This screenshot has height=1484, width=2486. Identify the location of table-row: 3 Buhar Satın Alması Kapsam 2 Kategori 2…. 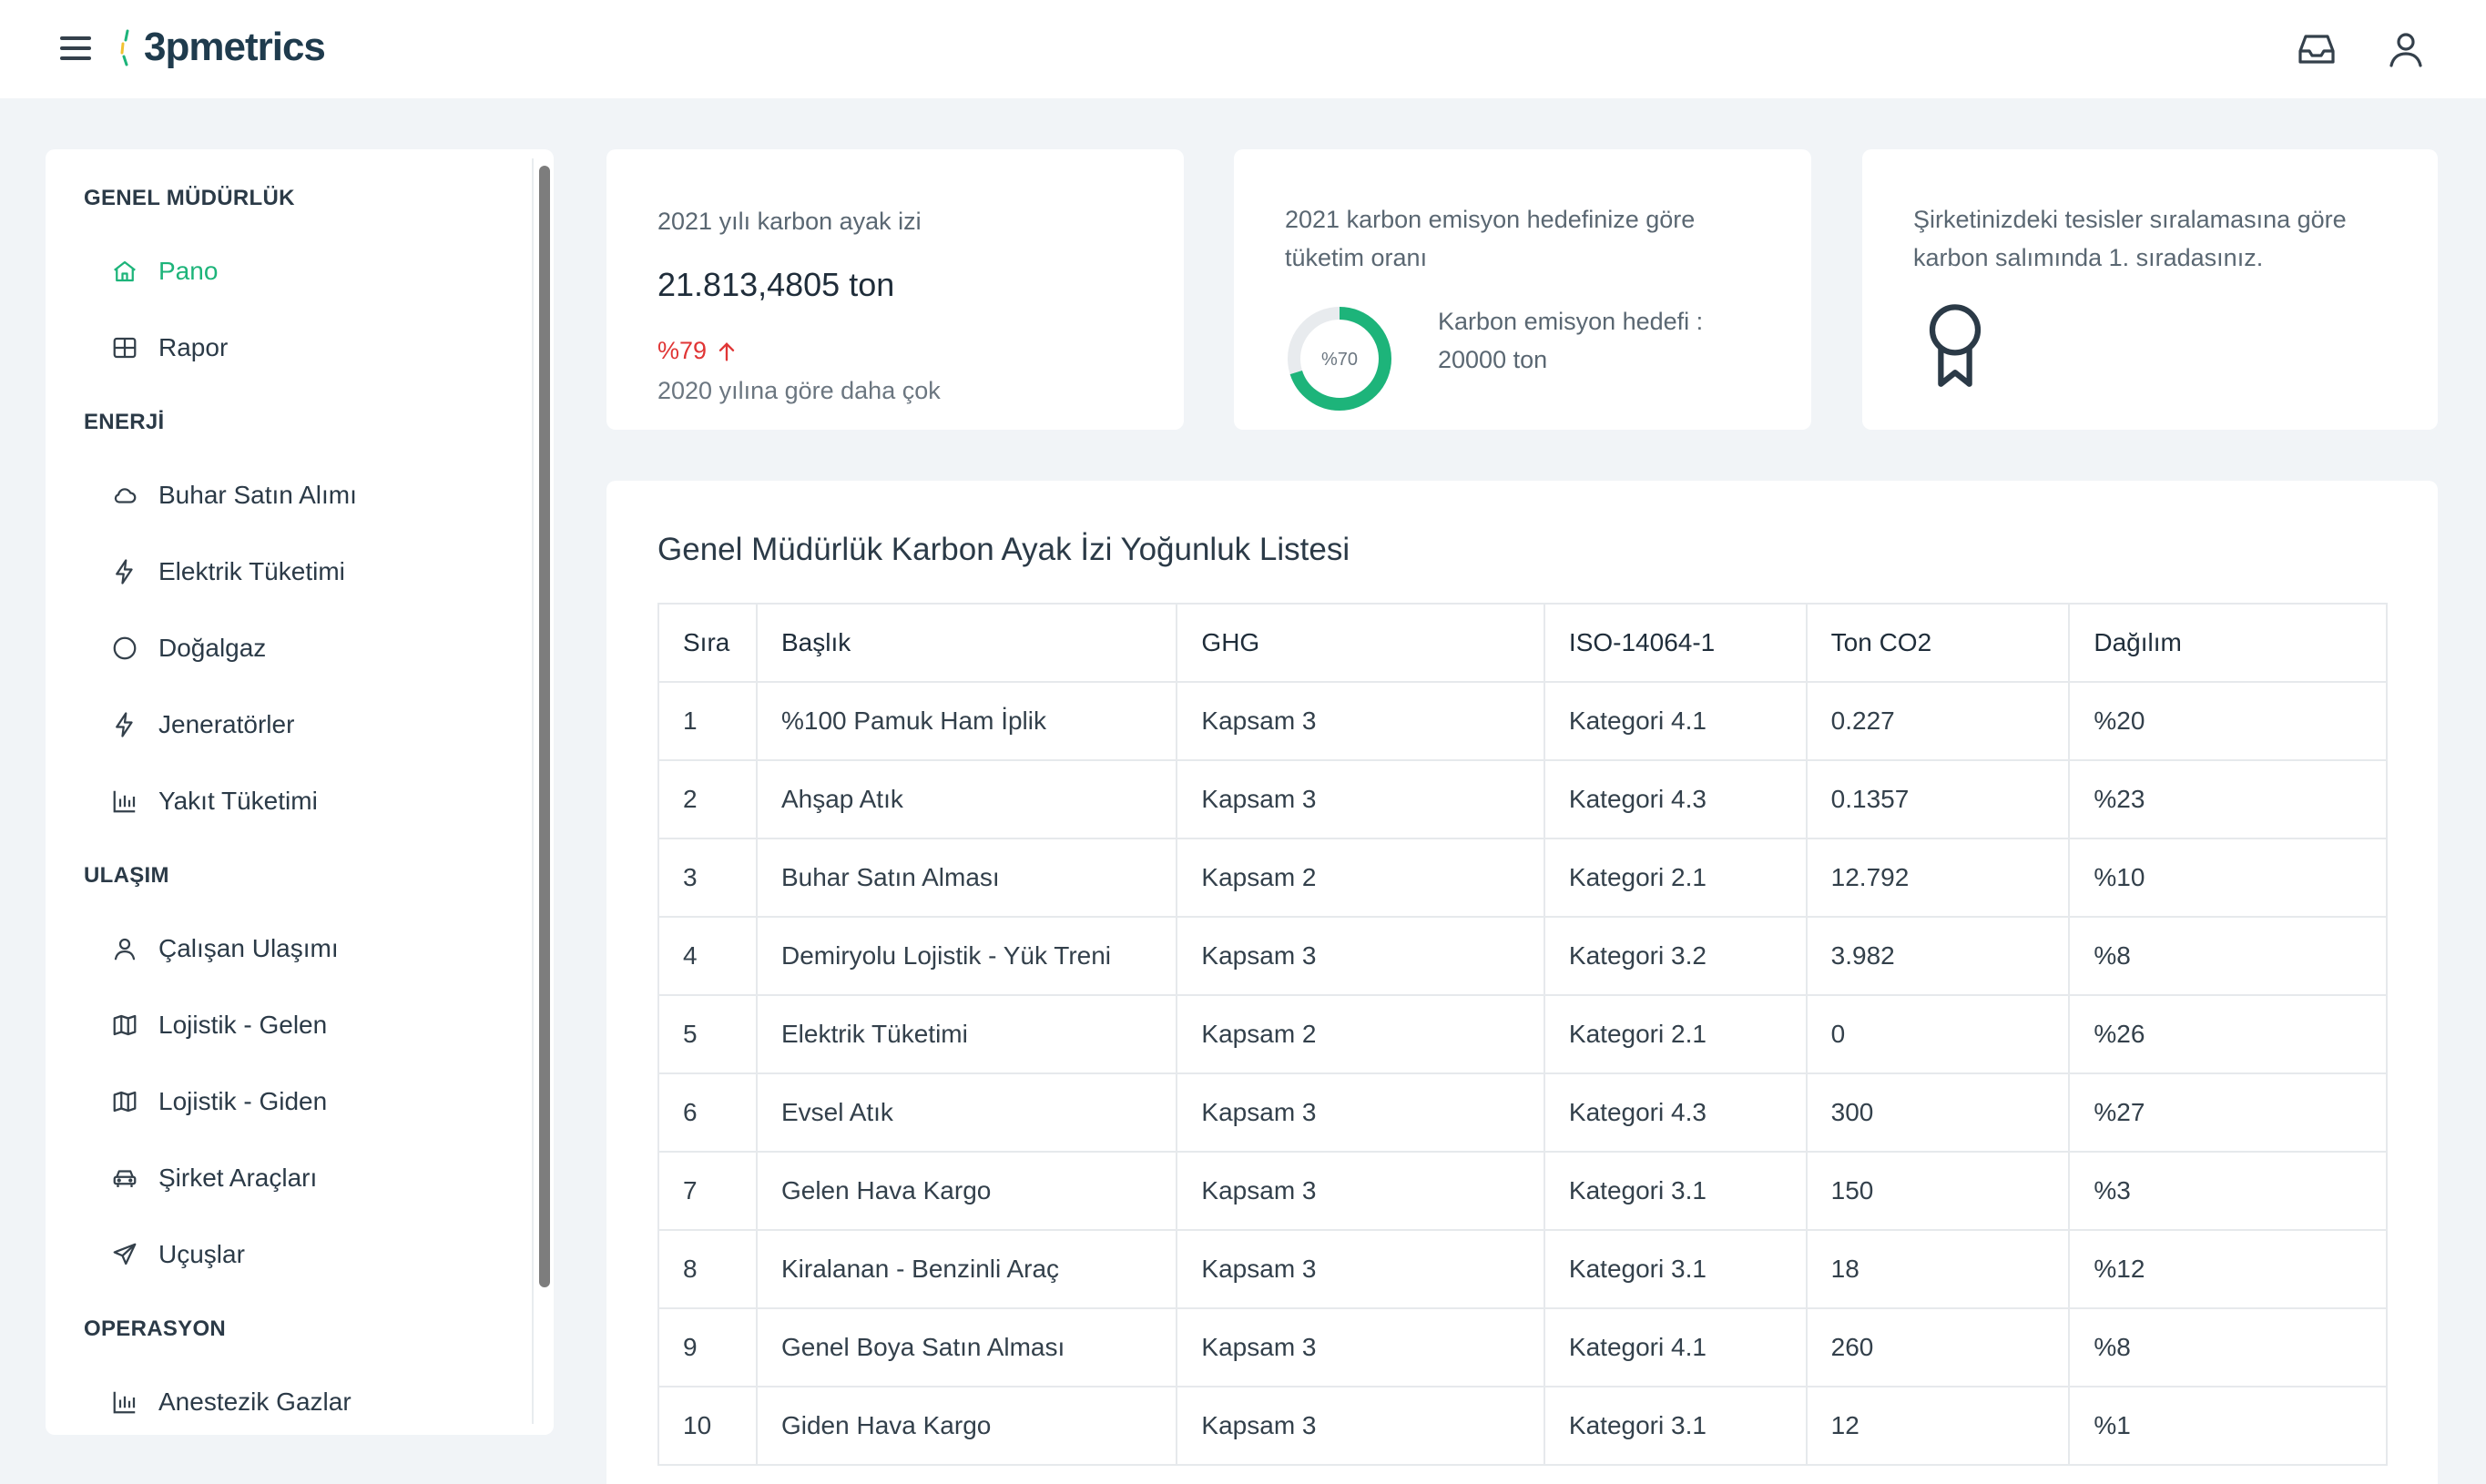
(1522, 878).